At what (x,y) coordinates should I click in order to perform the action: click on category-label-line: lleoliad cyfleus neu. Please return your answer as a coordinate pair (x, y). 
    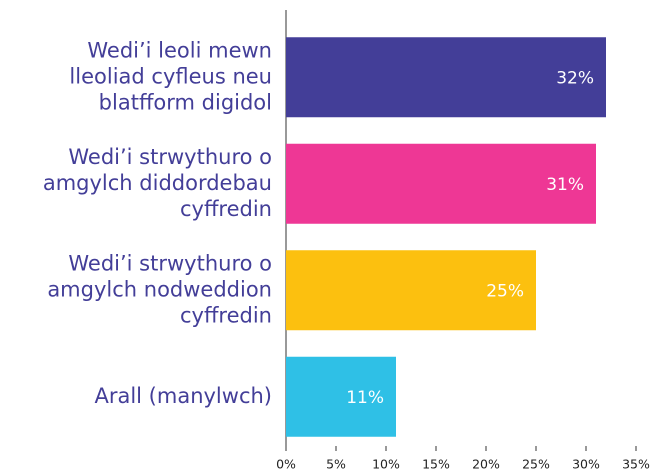
    Looking at the image, I should click on (170, 76).